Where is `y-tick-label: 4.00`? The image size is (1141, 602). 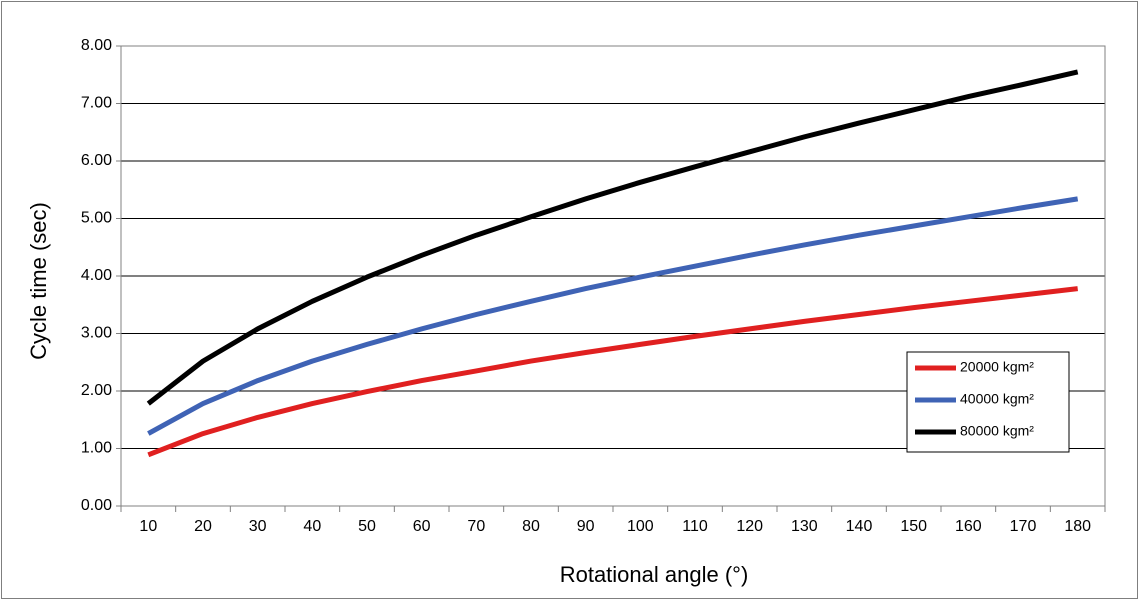 y-tick-label: 4.00 is located at coordinates (96, 275).